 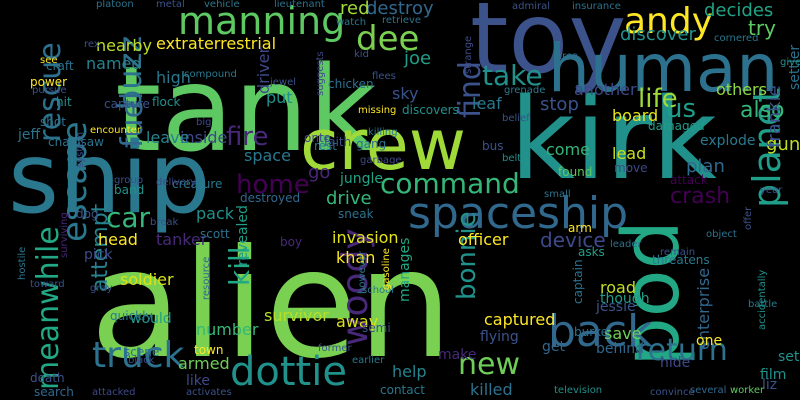 I want to click on word-remain: remain, so click(x=678, y=252).